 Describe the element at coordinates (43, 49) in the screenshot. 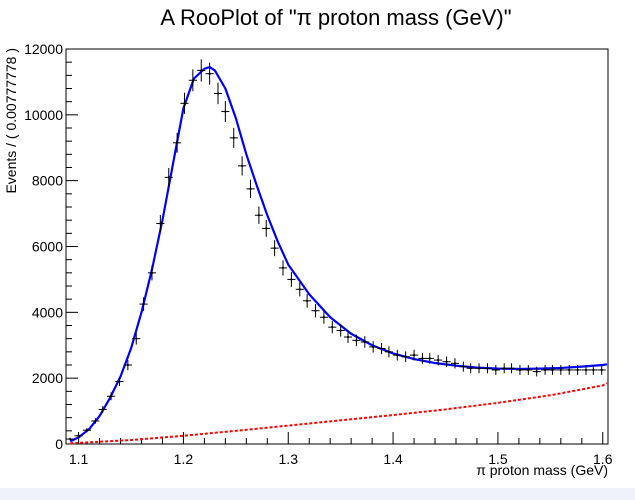

I see `y-tick-label: 12000` at that location.